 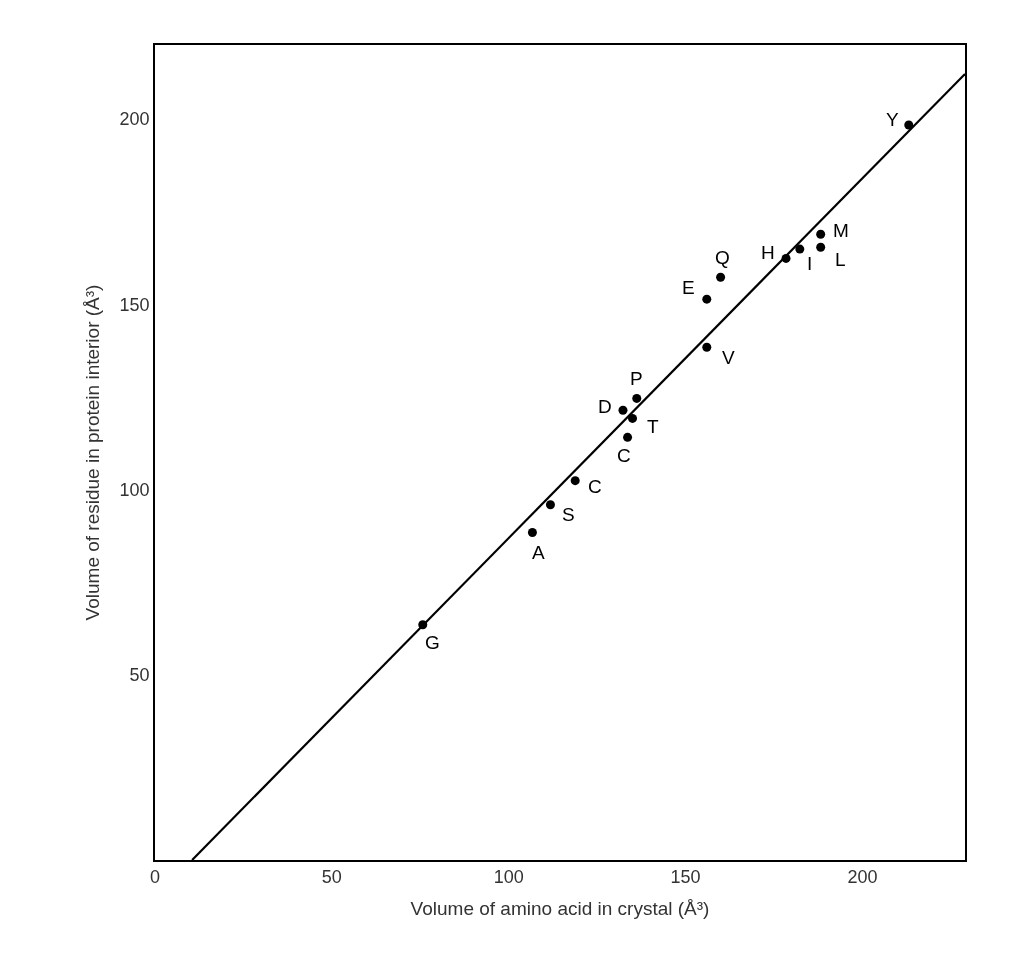 I want to click on annotation: M, so click(x=841, y=230).